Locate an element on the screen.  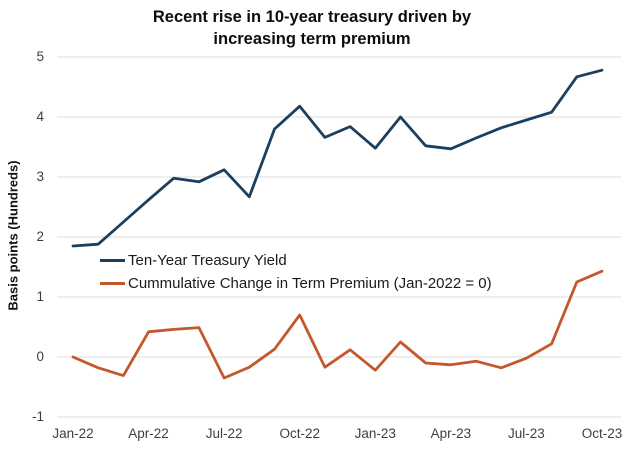
y-tick-label: 0 is located at coordinates (40, 356).